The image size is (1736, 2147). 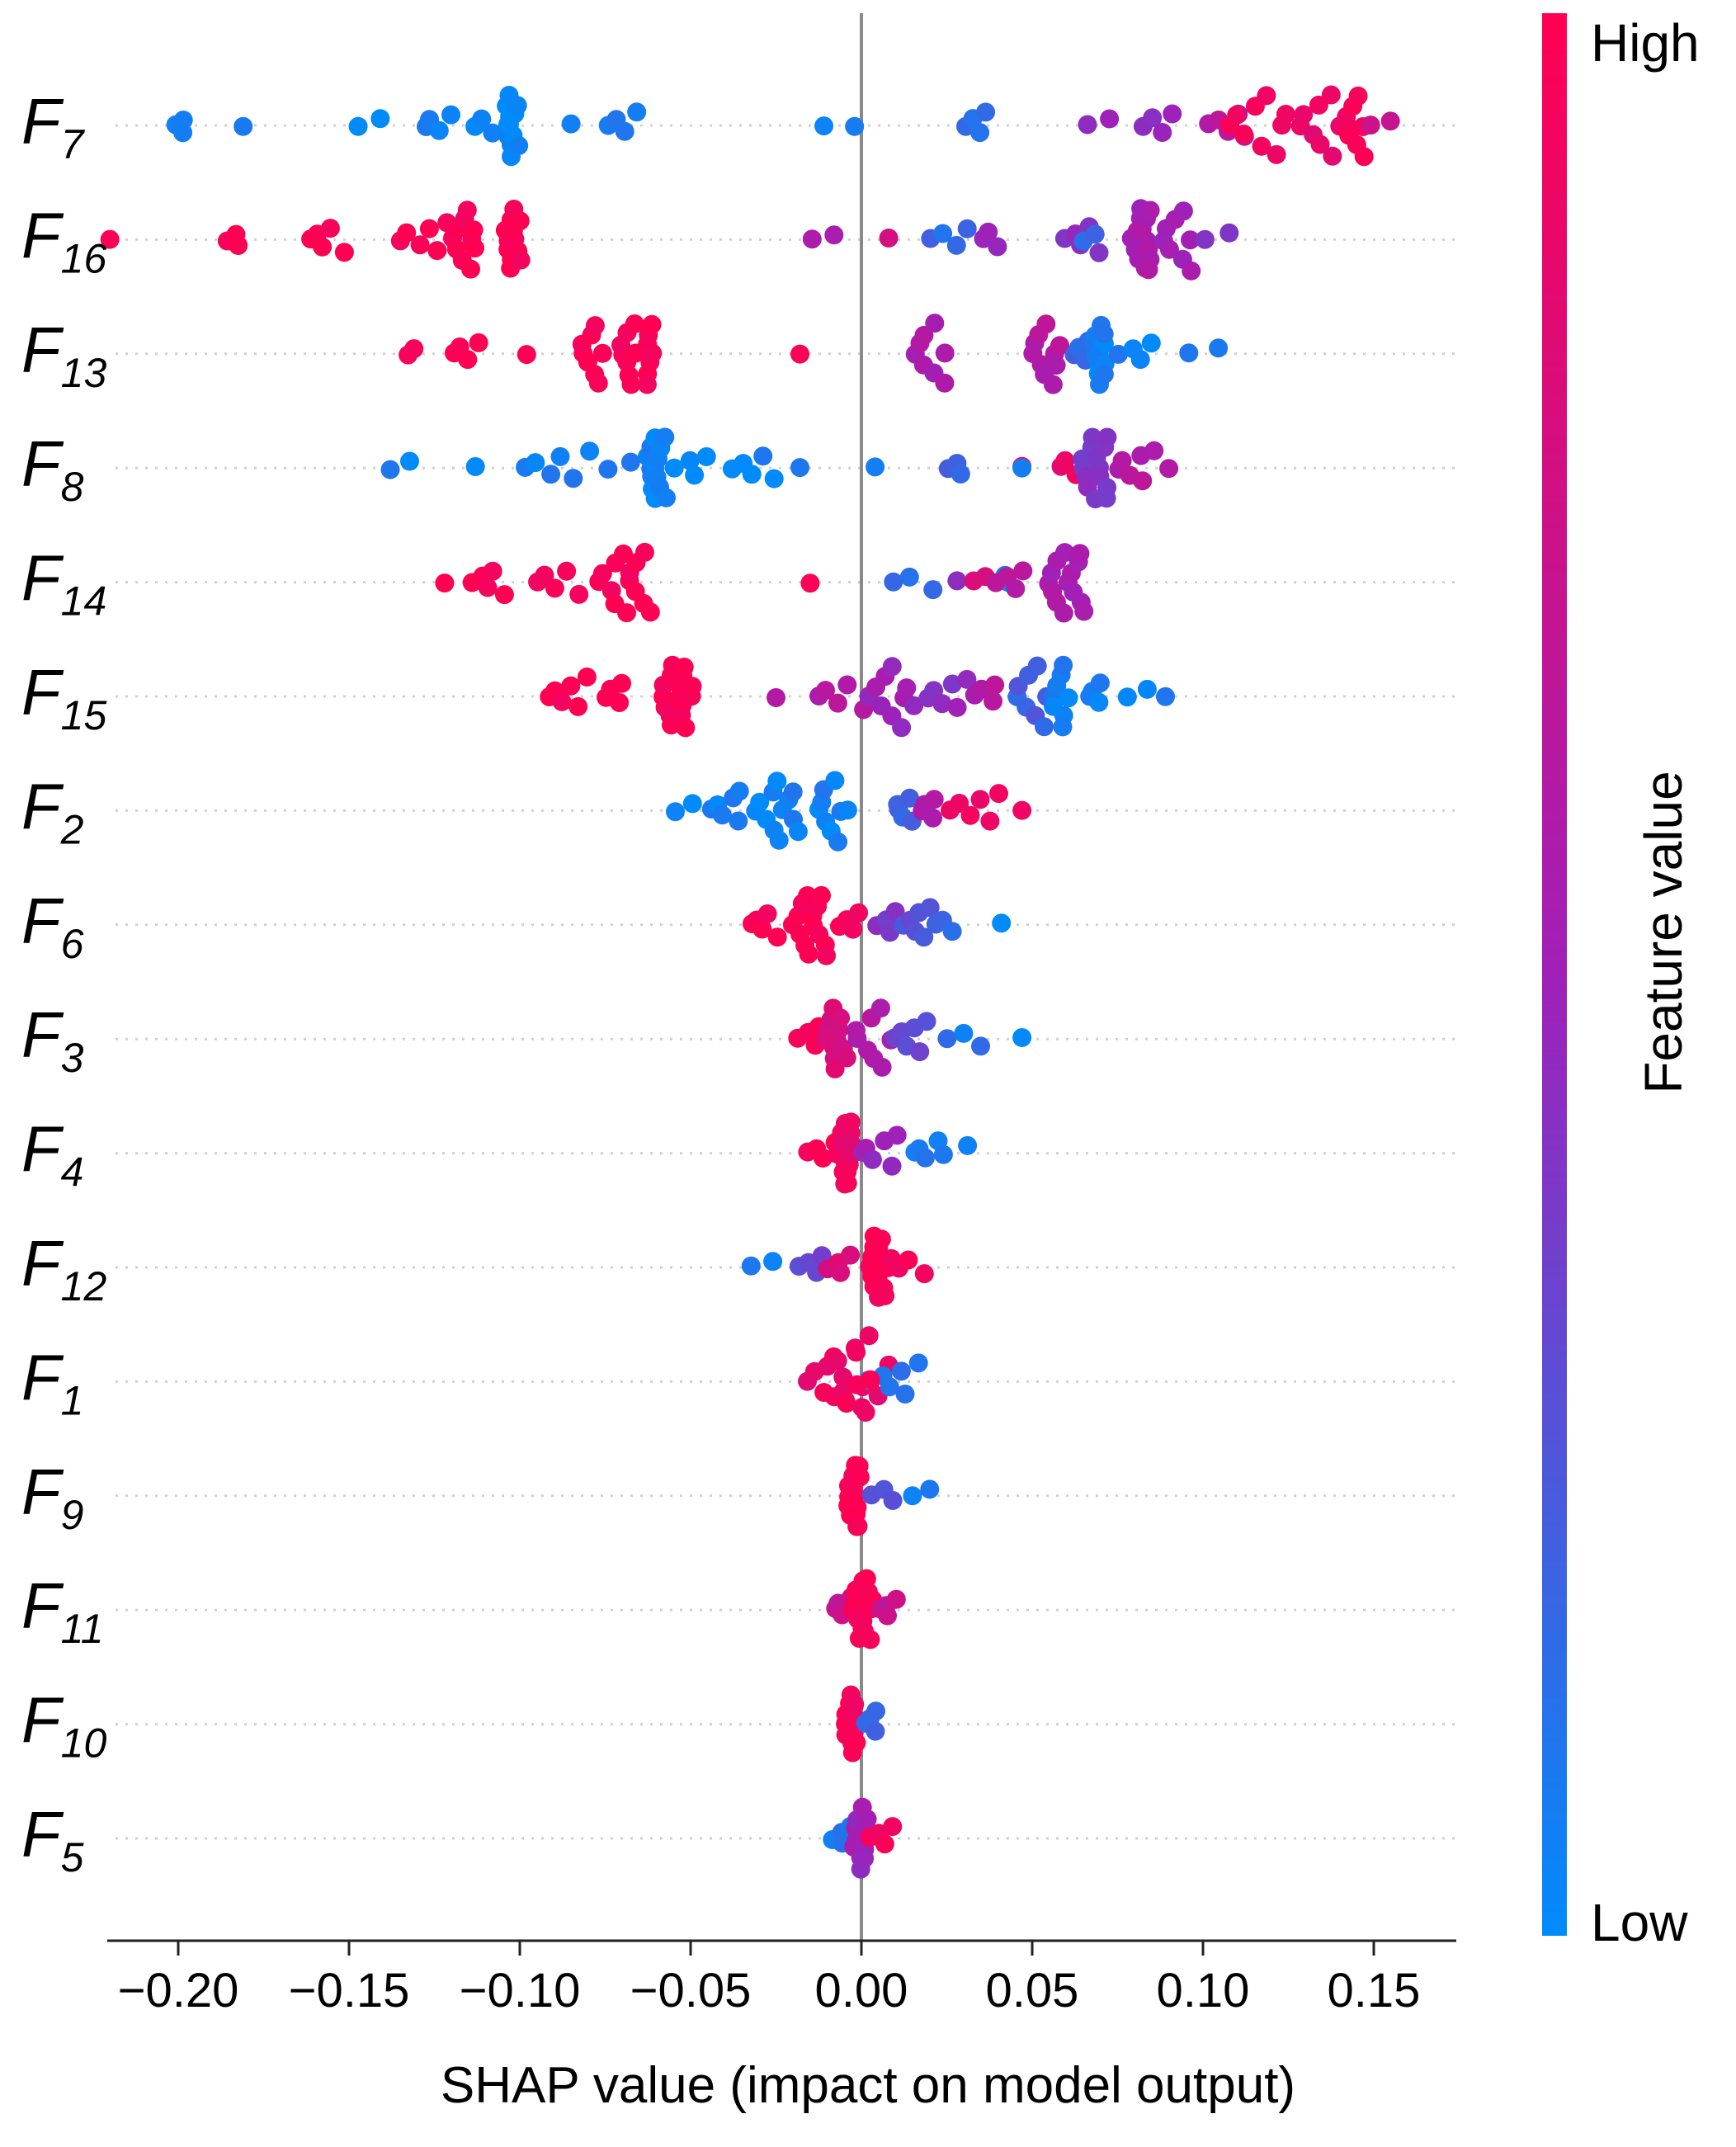 I want to click on feature-label-subscript: 5, so click(x=72, y=1857).